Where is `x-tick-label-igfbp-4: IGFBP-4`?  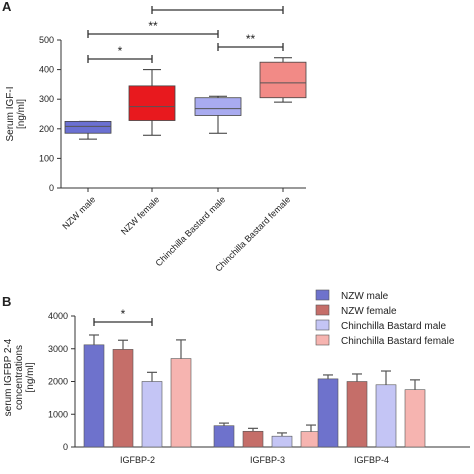 x-tick-label-igfbp-4: IGFBP-4 is located at coordinates (371, 460).